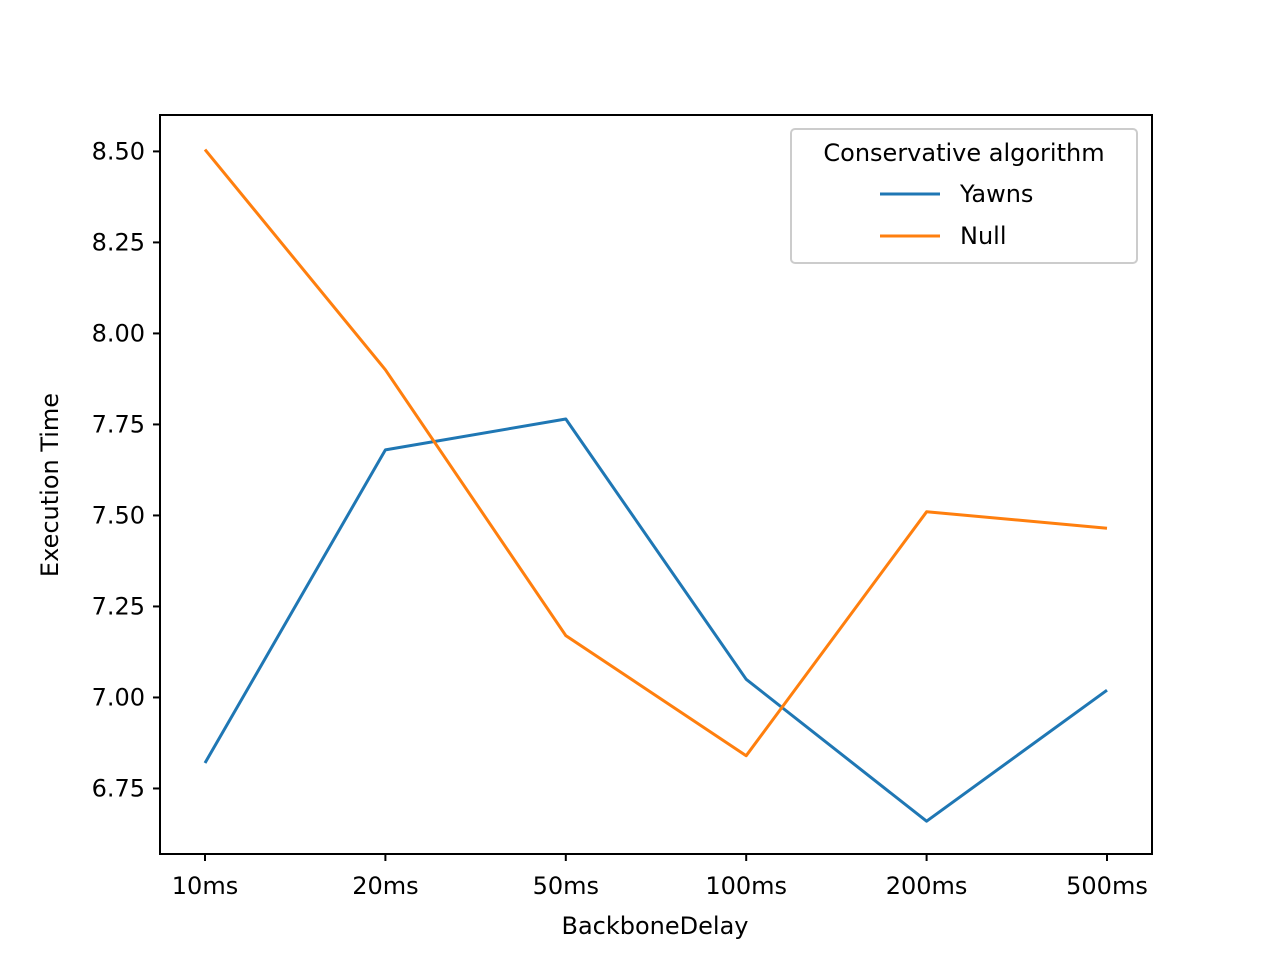 Image resolution: width=1280 pixels, height=964 pixels. Describe the element at coordinates (385, 886) in the screenshot. I see `x-tick-label: 20ms` at that location.